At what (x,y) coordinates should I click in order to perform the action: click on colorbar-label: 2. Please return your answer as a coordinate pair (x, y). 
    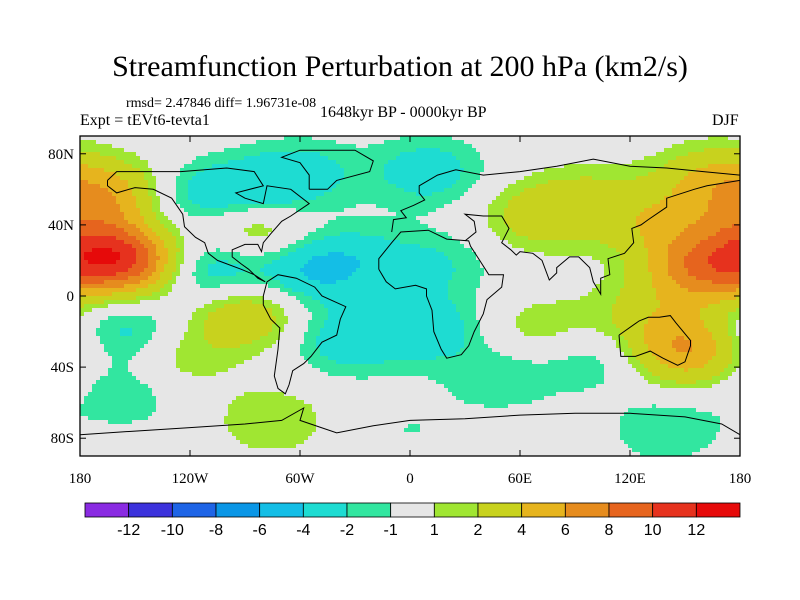
    Looking at the image, I should click on (478, 530).